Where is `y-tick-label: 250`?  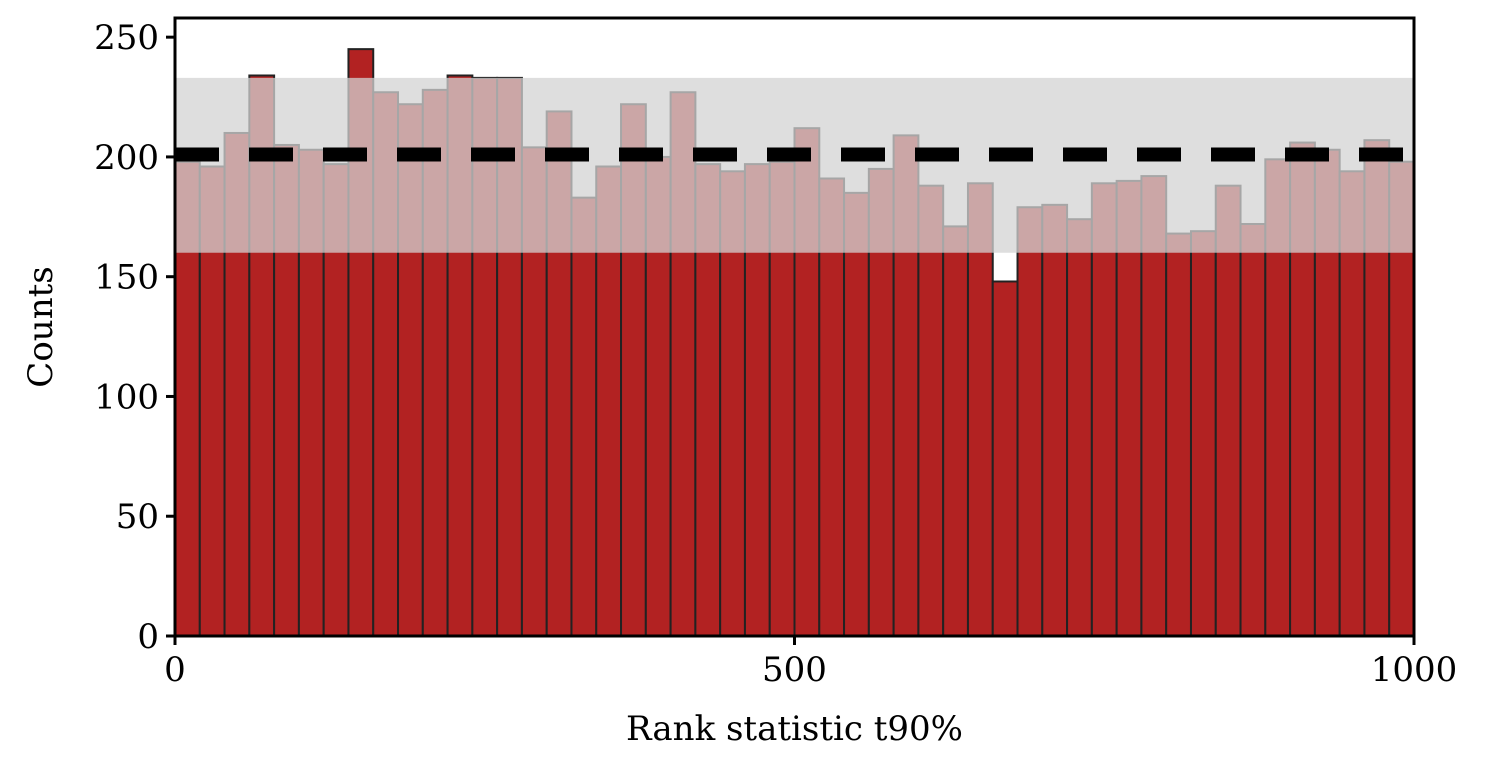 y-tick-label: 250 is located at coordinates (126, 38).